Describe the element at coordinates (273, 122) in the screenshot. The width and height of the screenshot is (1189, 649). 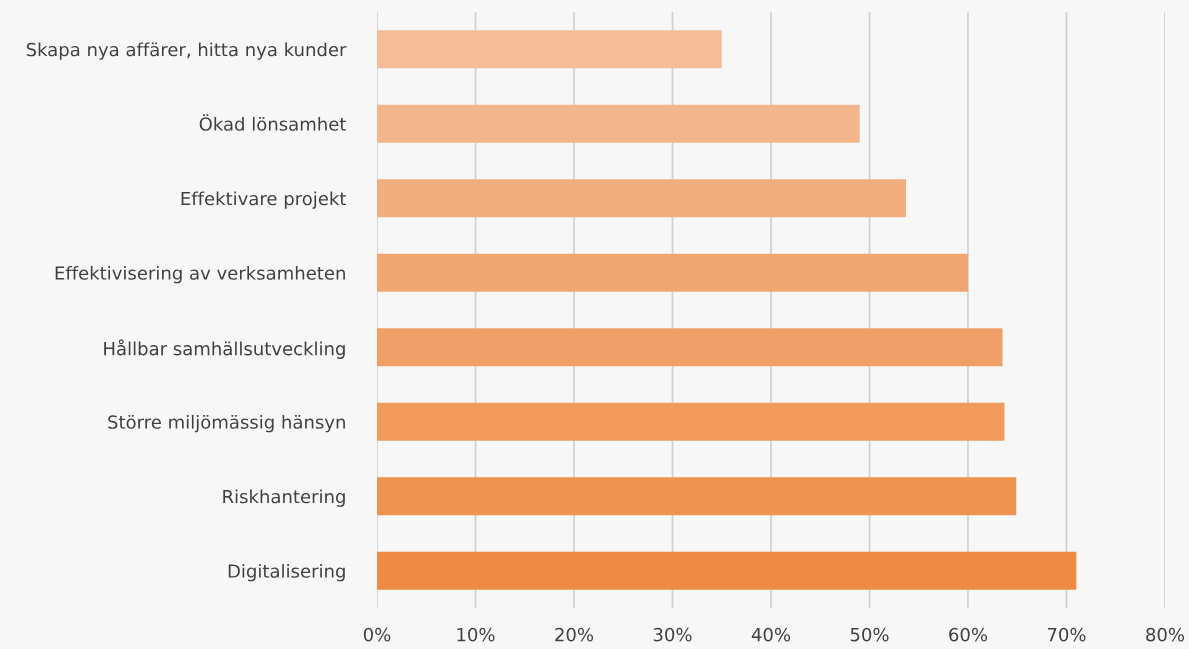
I see `y-tick-label: Ökad lönsamhet` at that location.